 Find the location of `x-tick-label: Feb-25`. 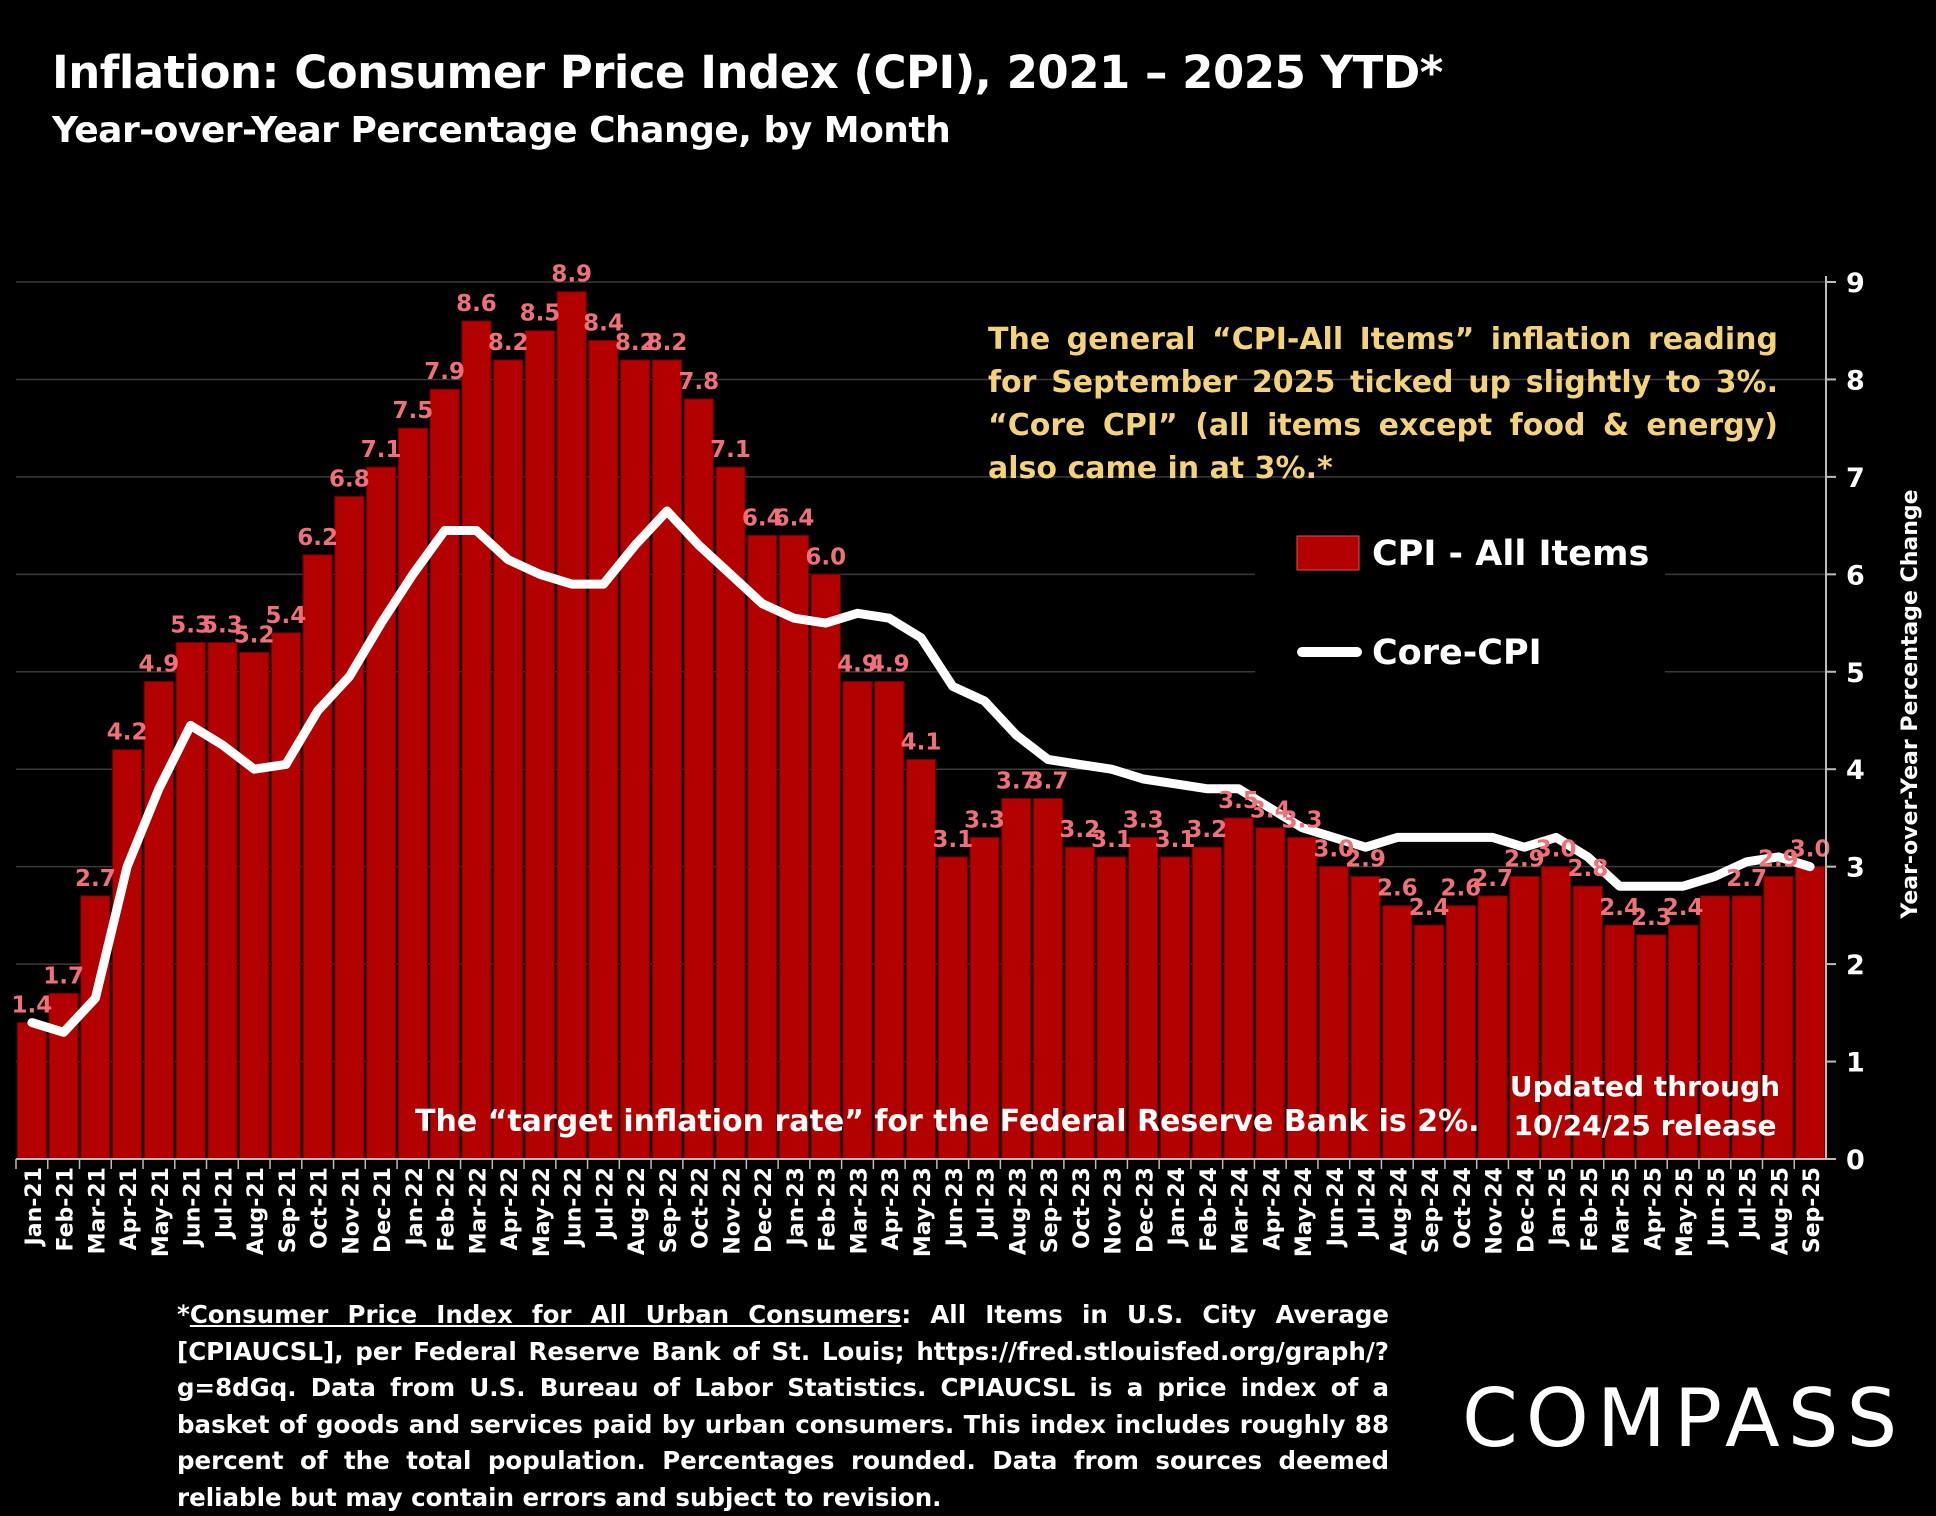

x-tick-label: Feb-25 is located at coordinates (1590, 1209).